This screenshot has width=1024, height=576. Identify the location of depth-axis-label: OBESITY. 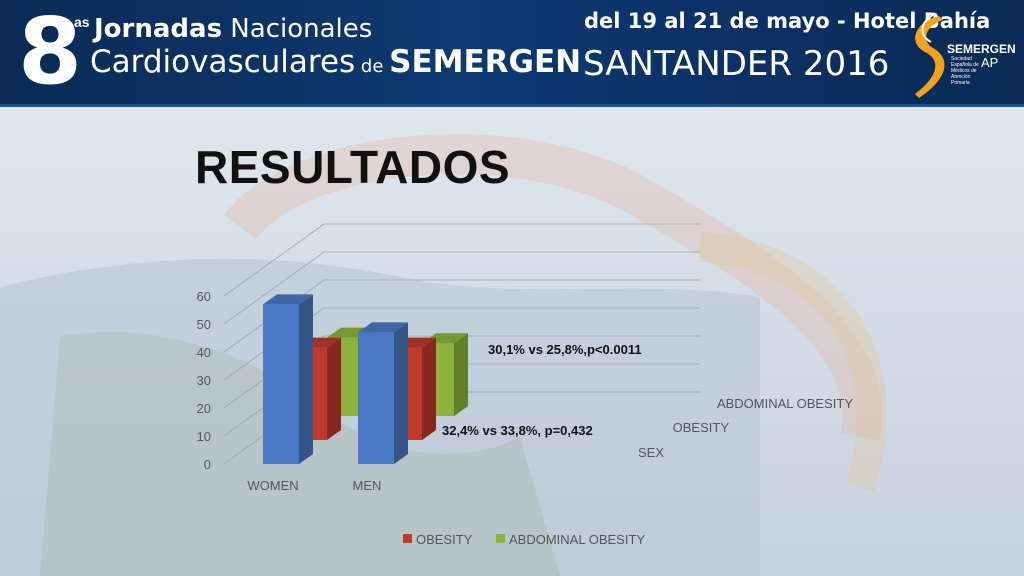
(701, 427).